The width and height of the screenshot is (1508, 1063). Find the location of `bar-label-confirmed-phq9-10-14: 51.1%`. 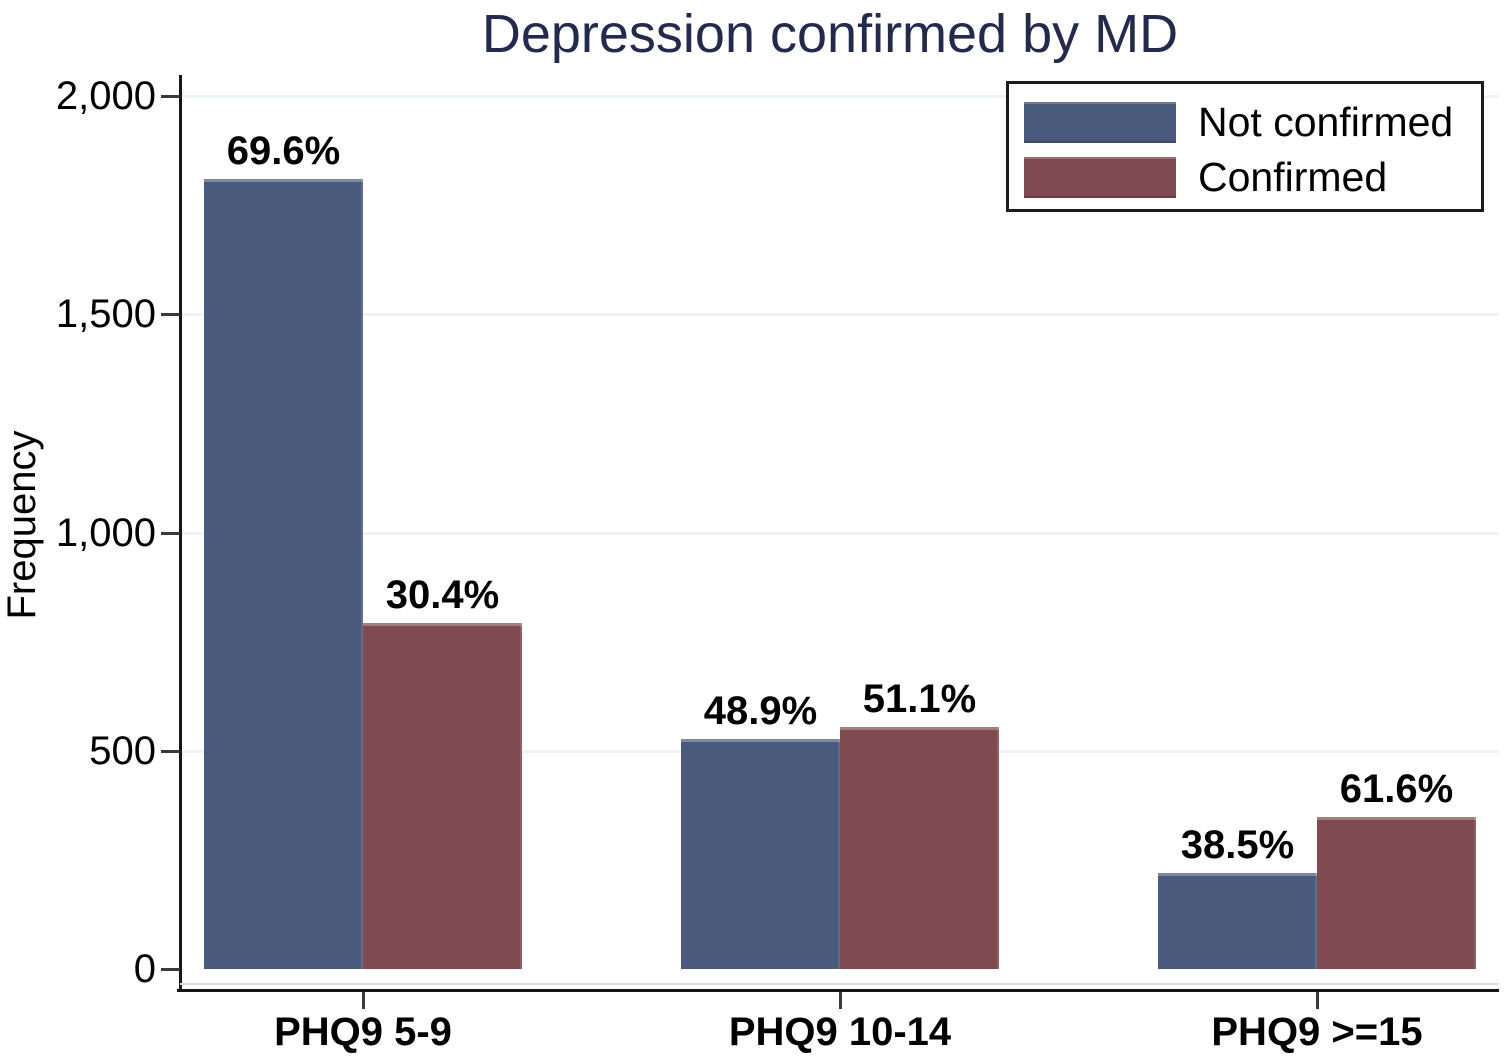

bar-label-confirmed-phq9-10-14: 51.1% is located at coordinates (919, 699).